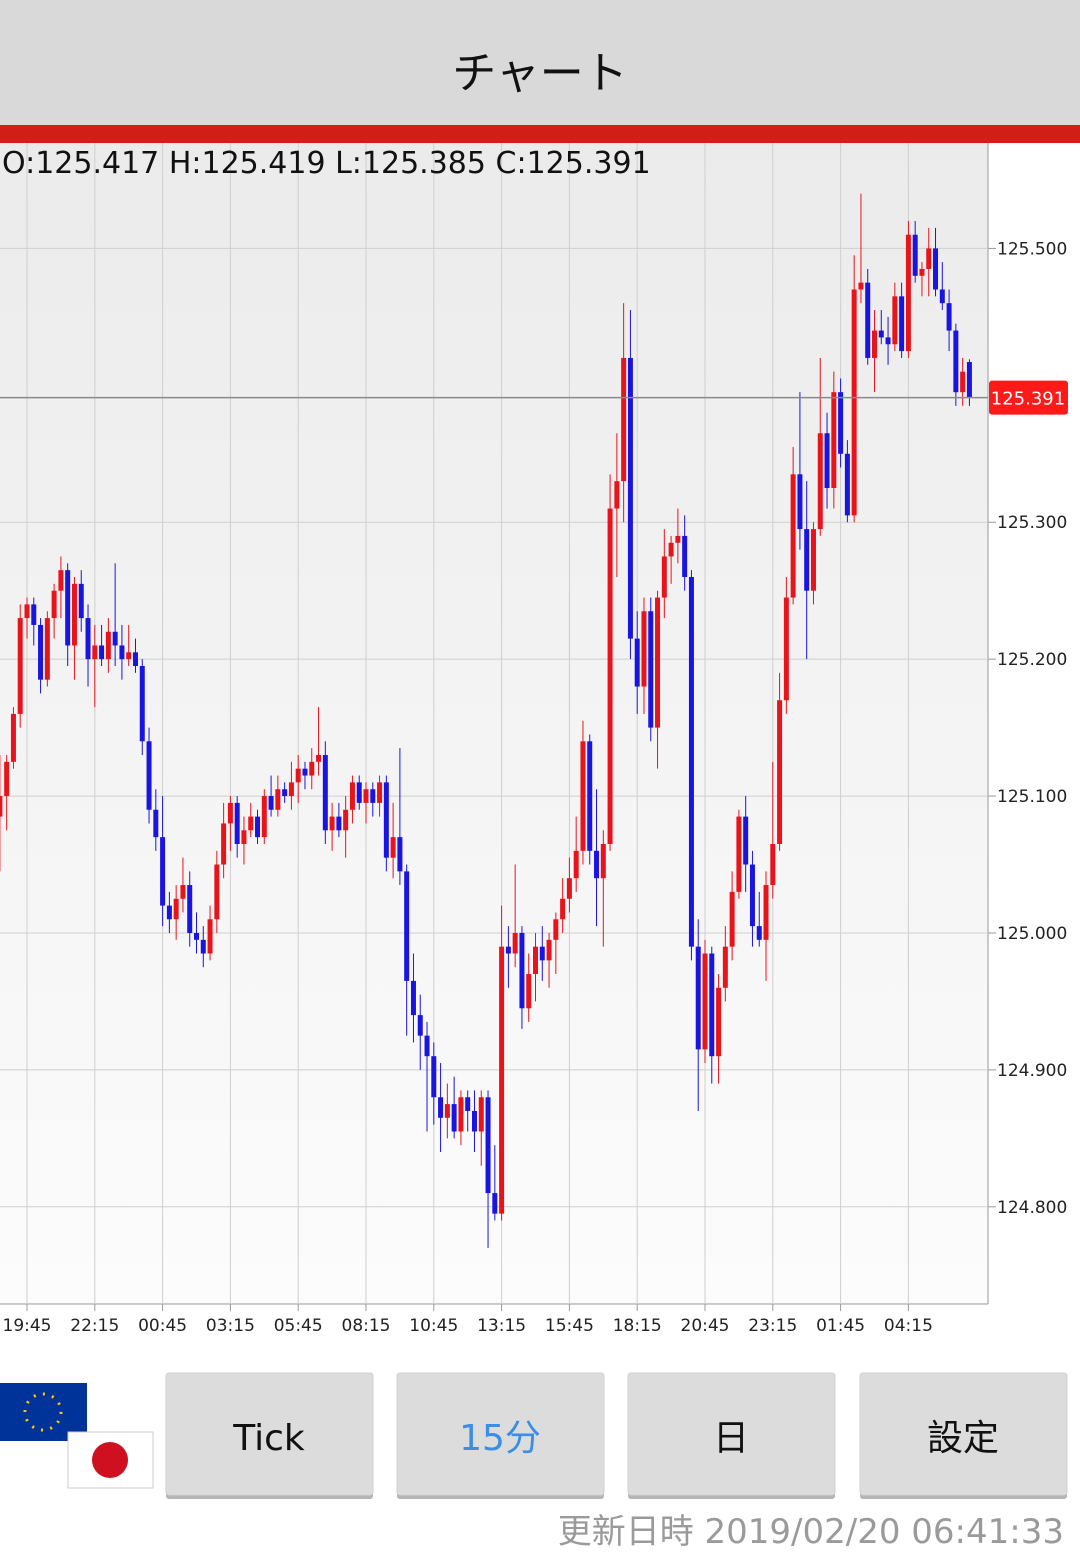  I want to click on readout-key: C:, so click(511, 163).